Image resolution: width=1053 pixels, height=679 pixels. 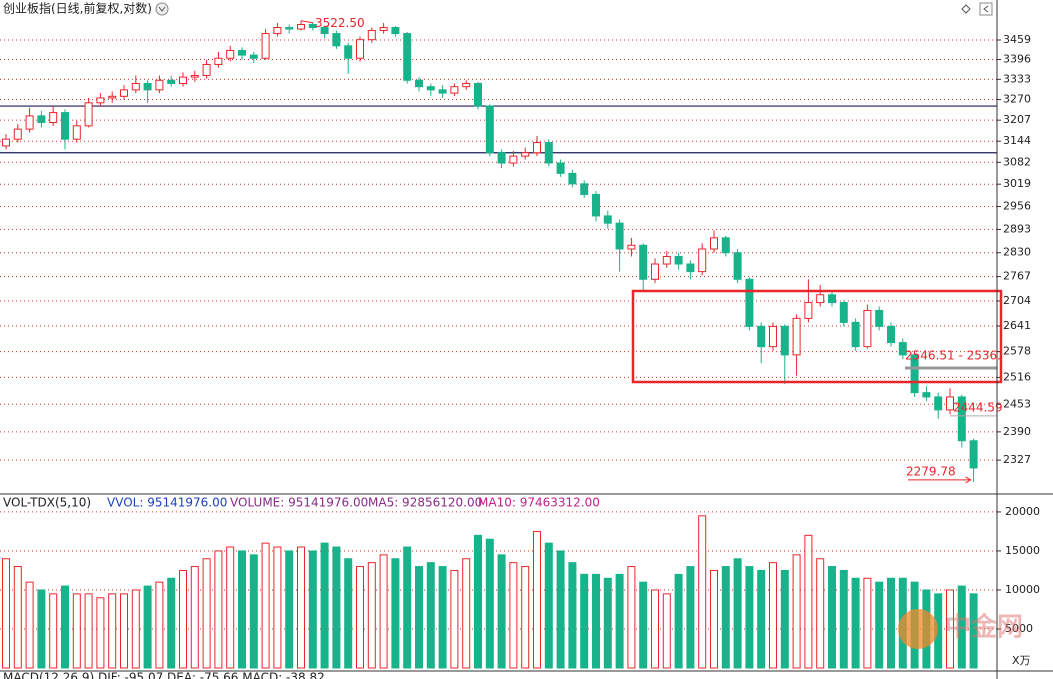 I want to click on vvol-label: VVOL: 95141976.00, so click(x=167, y=503).